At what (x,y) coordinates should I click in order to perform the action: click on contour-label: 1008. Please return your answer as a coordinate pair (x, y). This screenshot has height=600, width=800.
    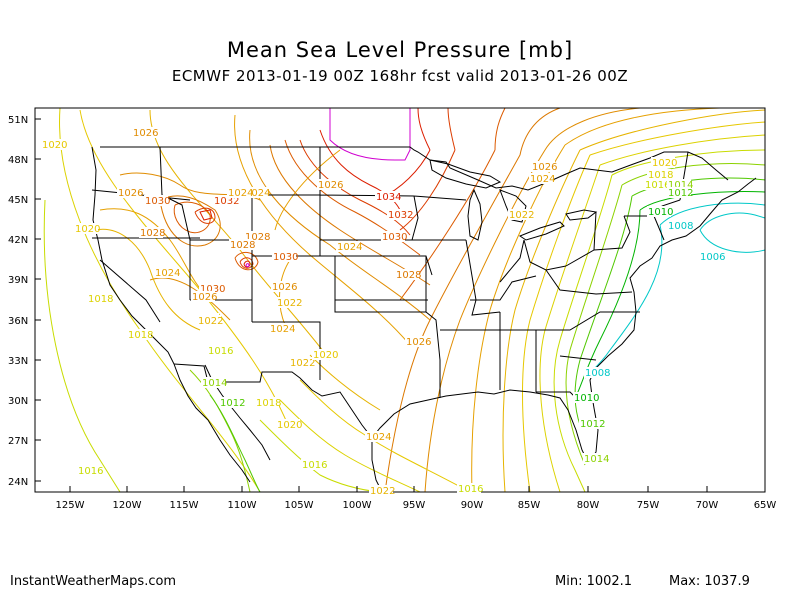
    Looking at the image, I should click on (680, 226).